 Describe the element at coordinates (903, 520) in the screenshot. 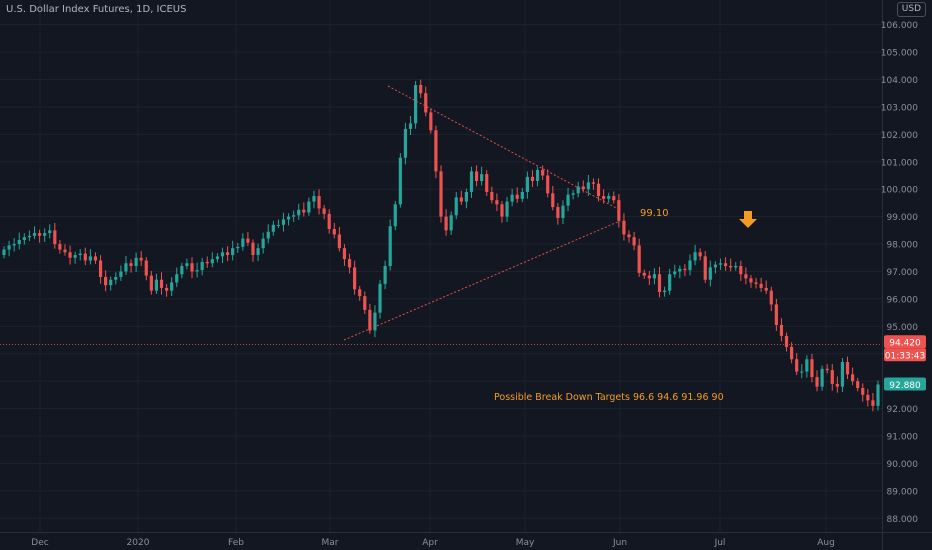

I see `y-tick-label: 88.000` at that location.